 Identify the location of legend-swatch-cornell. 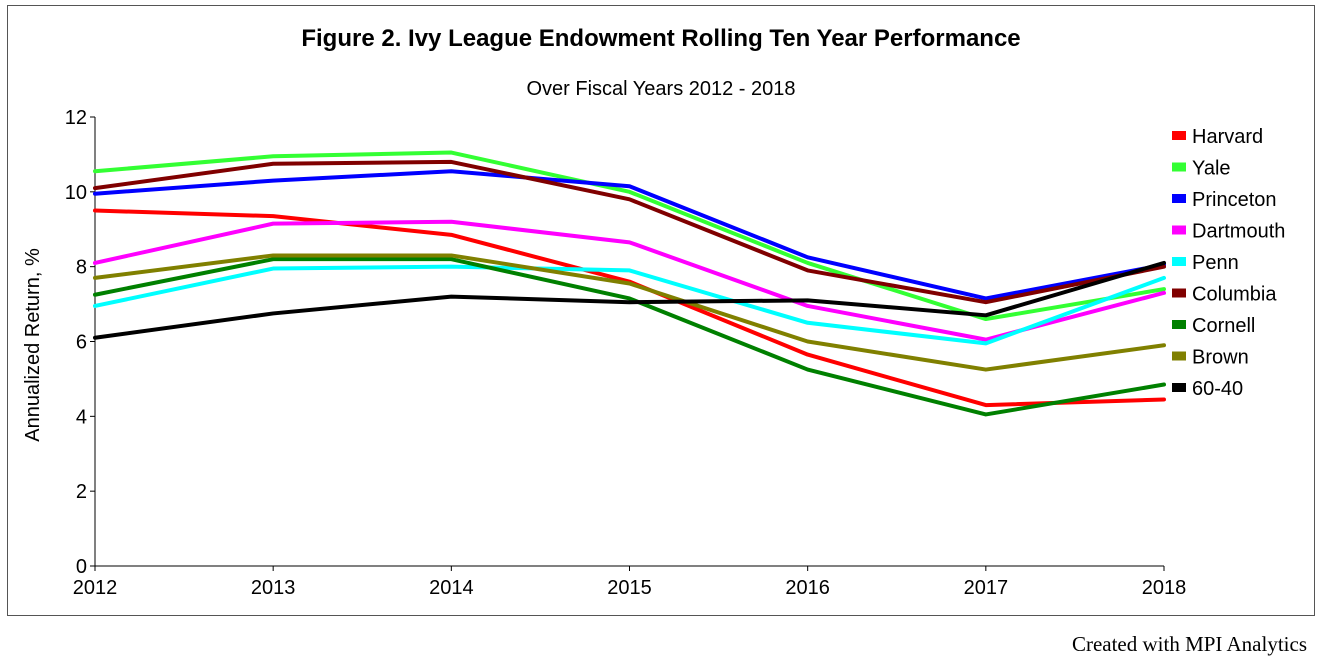
(1179, 324).